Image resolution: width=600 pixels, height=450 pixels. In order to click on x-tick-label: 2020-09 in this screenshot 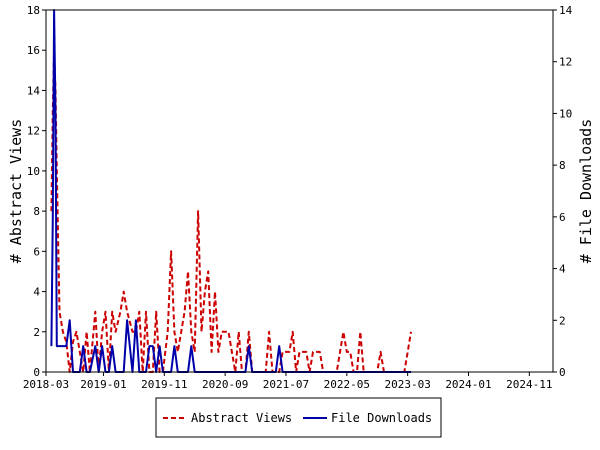, I will do `click(225, 384)`.